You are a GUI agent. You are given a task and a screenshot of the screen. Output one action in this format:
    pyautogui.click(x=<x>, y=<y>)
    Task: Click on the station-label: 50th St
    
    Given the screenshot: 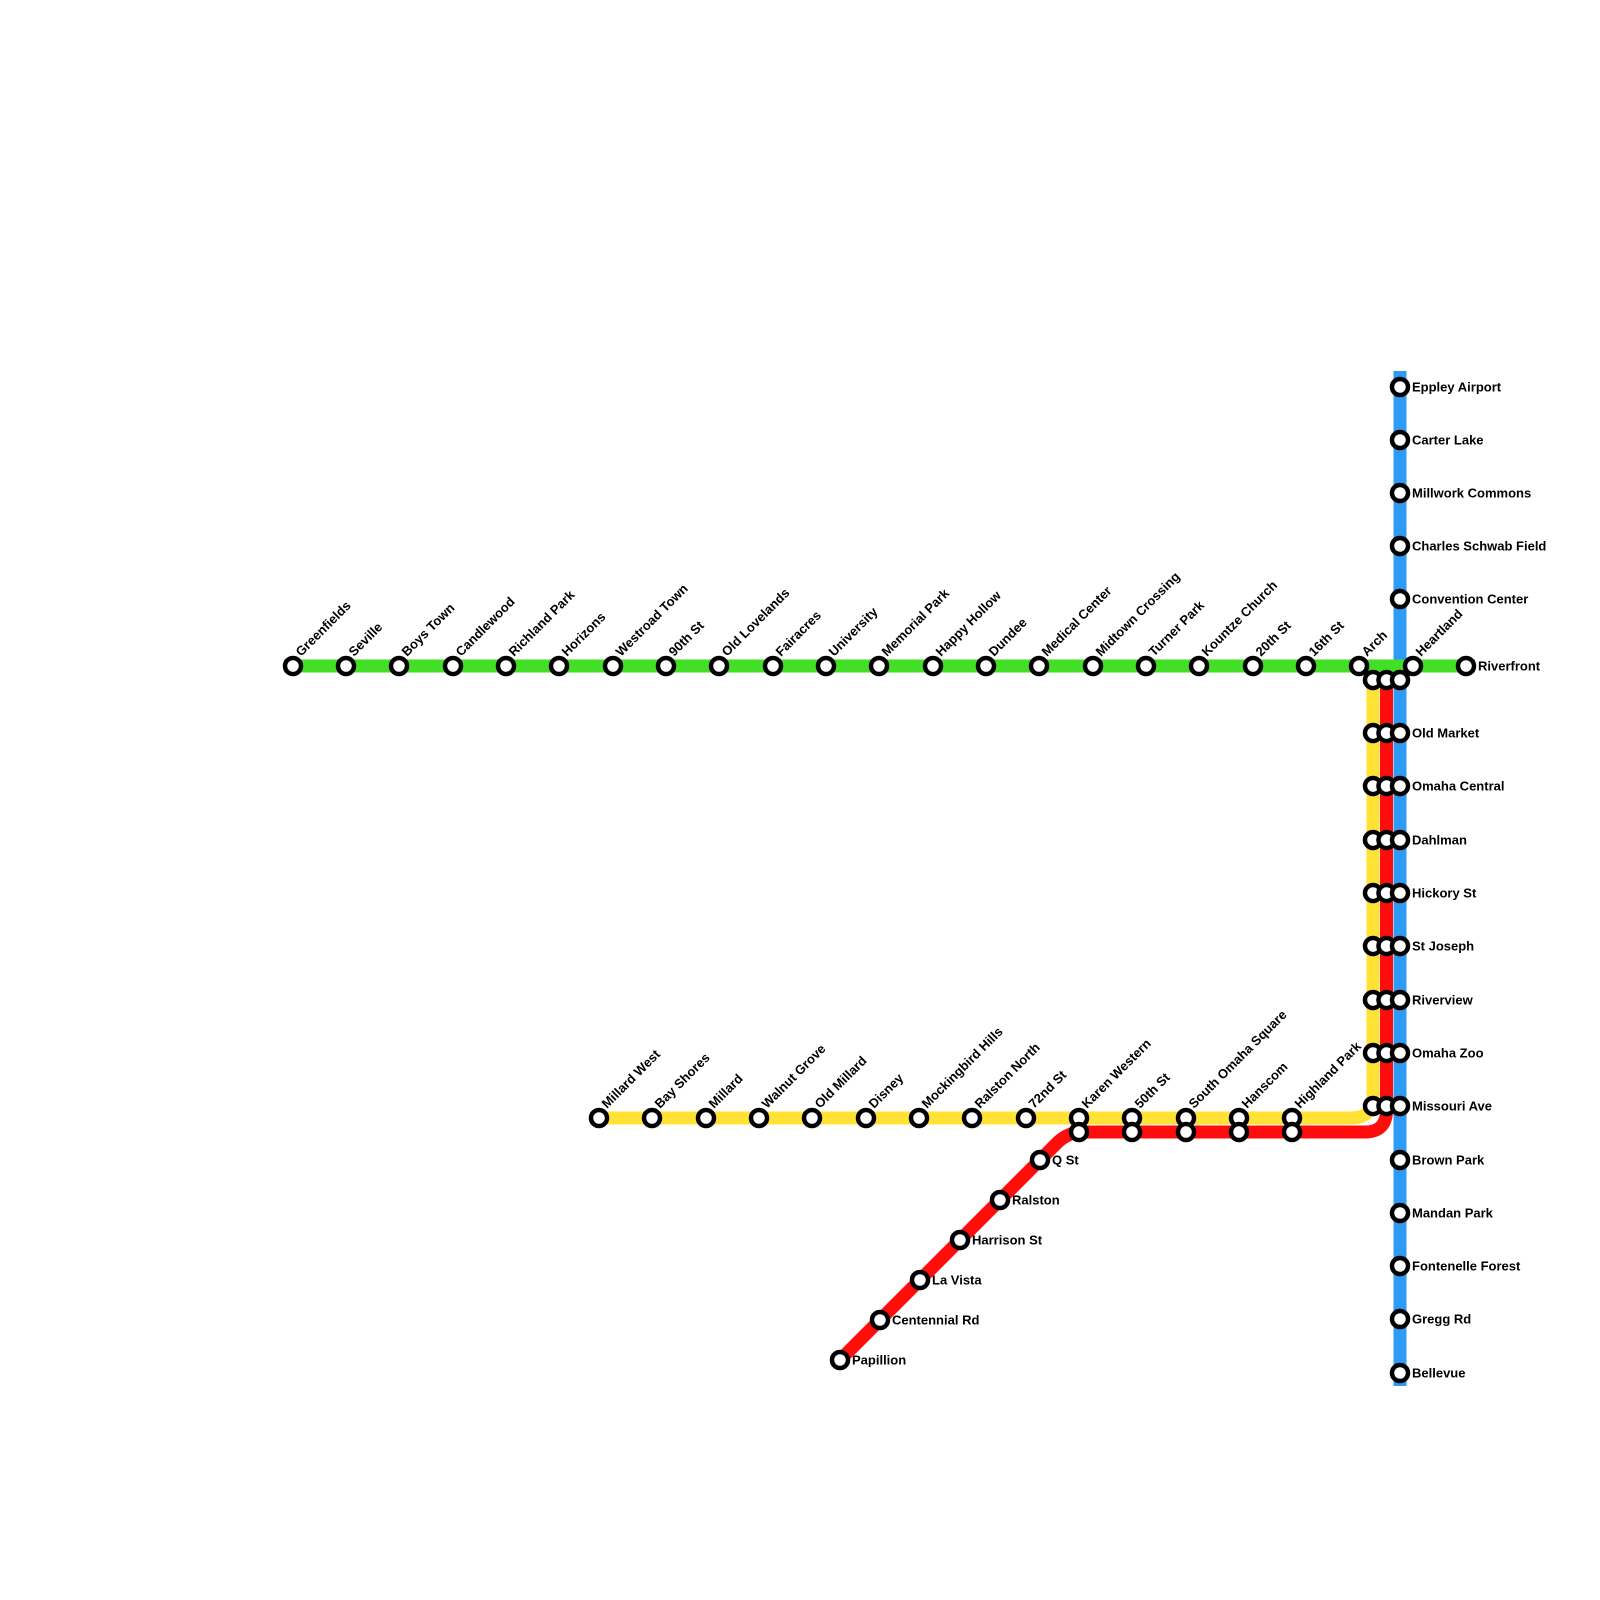 What is the action you would take?
    pyautogui.click(x=1153, y=1090)
    